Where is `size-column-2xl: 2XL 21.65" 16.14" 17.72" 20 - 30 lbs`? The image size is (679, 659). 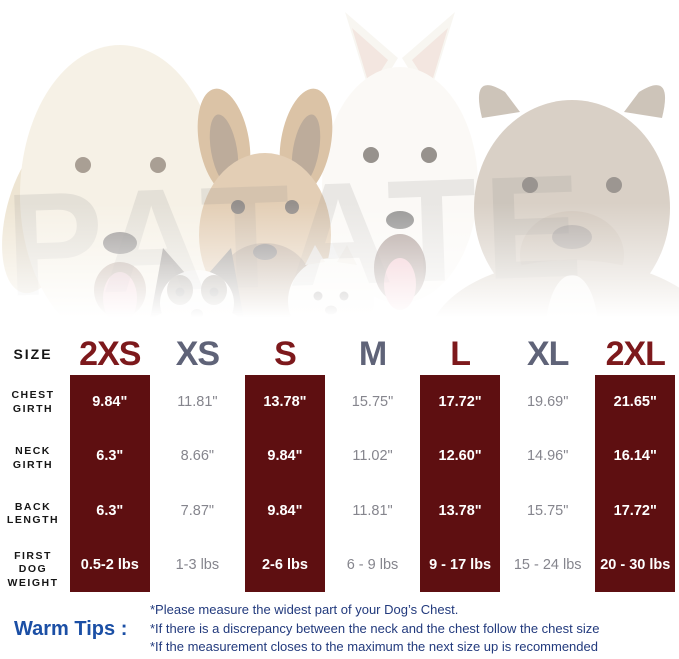
size-column-2xl: 2XL 21.65" 16.14" 17.72" 20 - 30 lbs is located at coordinates (635, 465).